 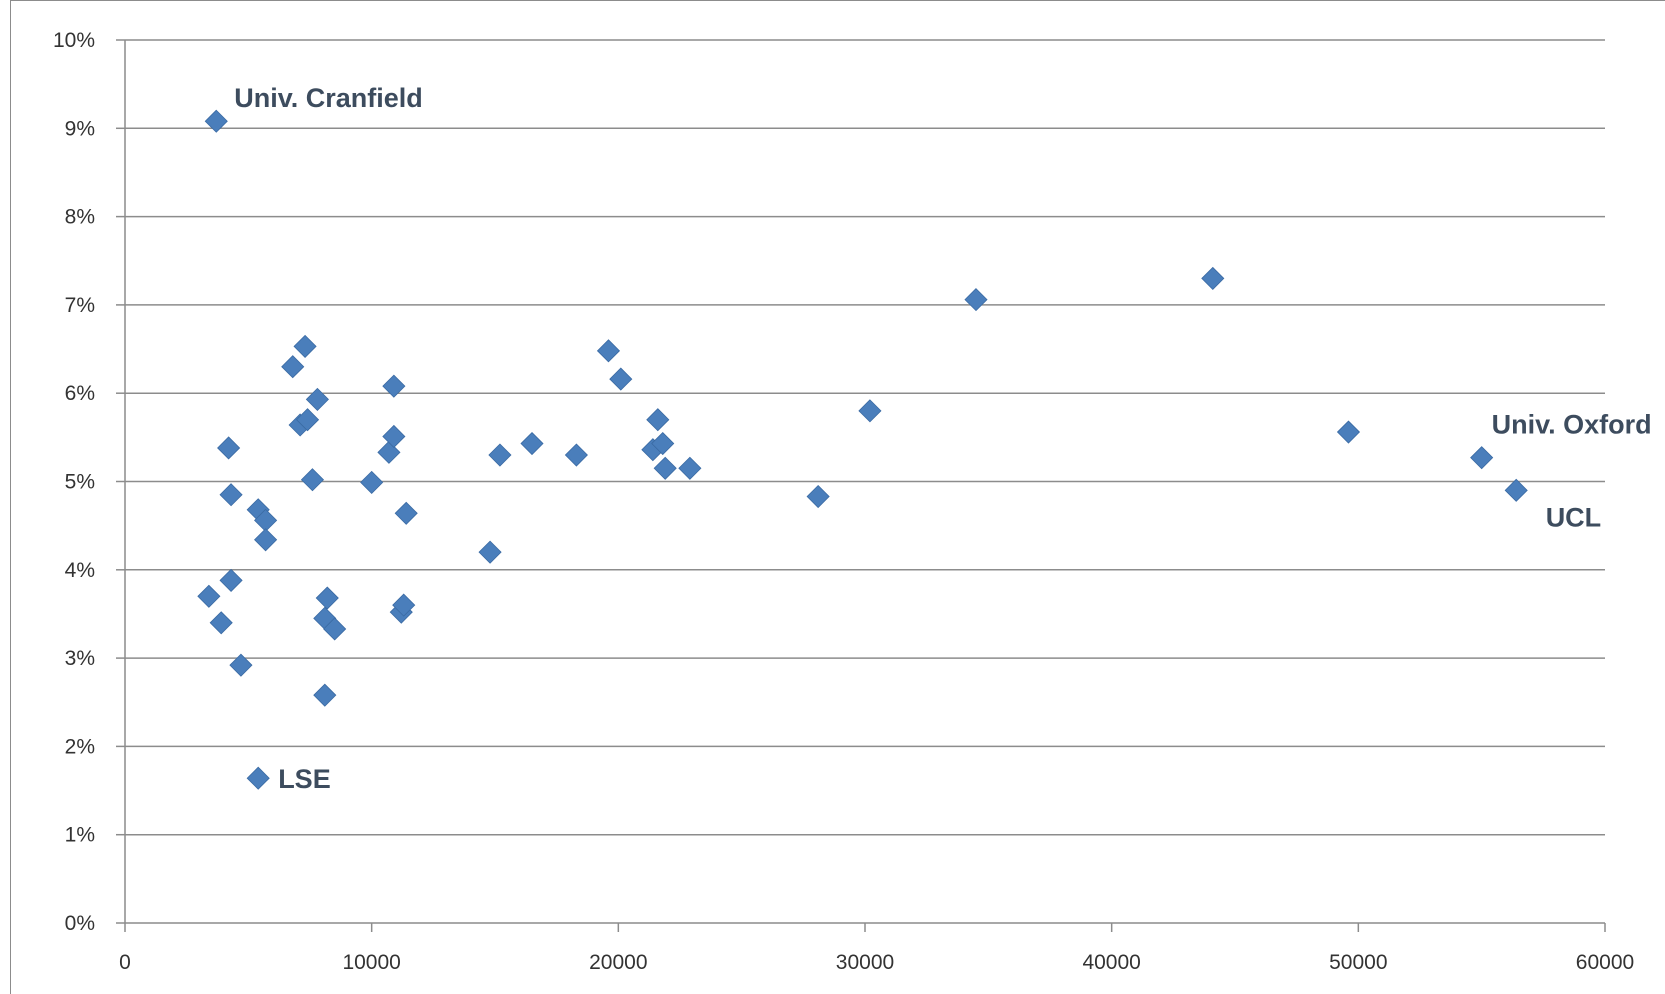 I want to click on y-tick-label: 1%, so click(x=80, y=835).